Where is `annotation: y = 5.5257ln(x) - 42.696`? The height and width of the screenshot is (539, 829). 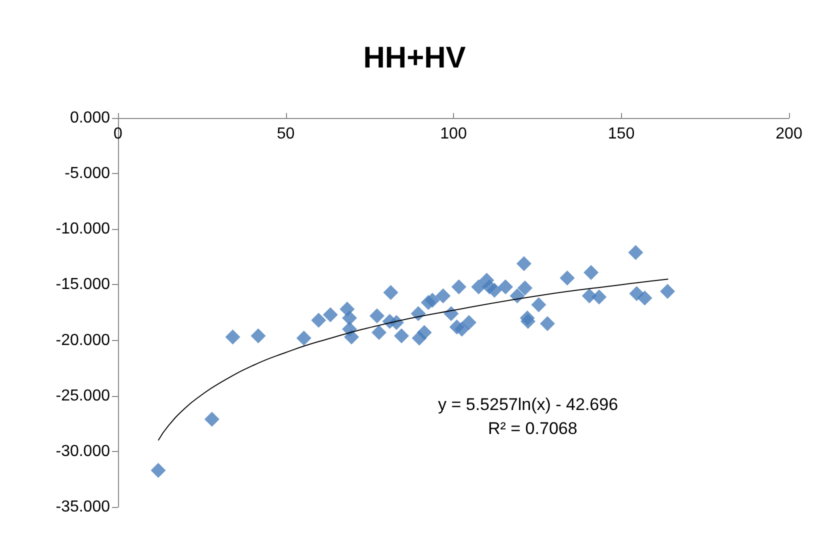
annotation: y = 5.5257ln(x) - 42.696 is located at coordinates (528, 404).